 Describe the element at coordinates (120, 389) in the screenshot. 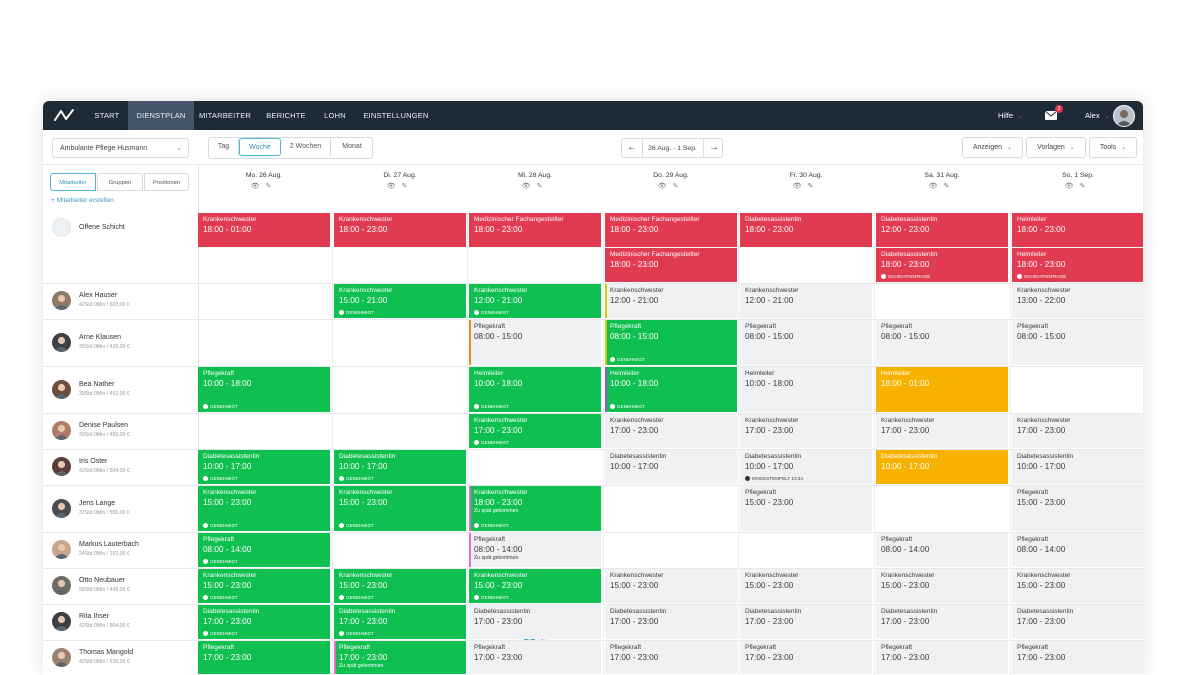

I see `employee-row: Bea Nather 39Std 0Min / 492,00 €` at that location.